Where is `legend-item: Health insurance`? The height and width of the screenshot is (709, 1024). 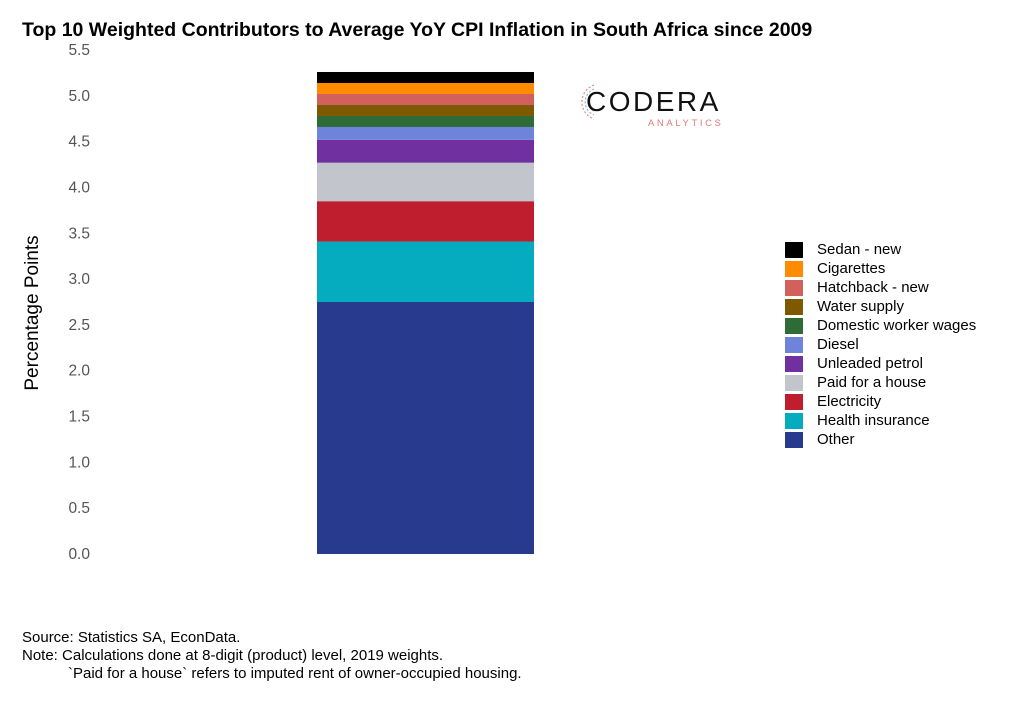
legend-item: Health insurance is located at coordinates (880, 420).